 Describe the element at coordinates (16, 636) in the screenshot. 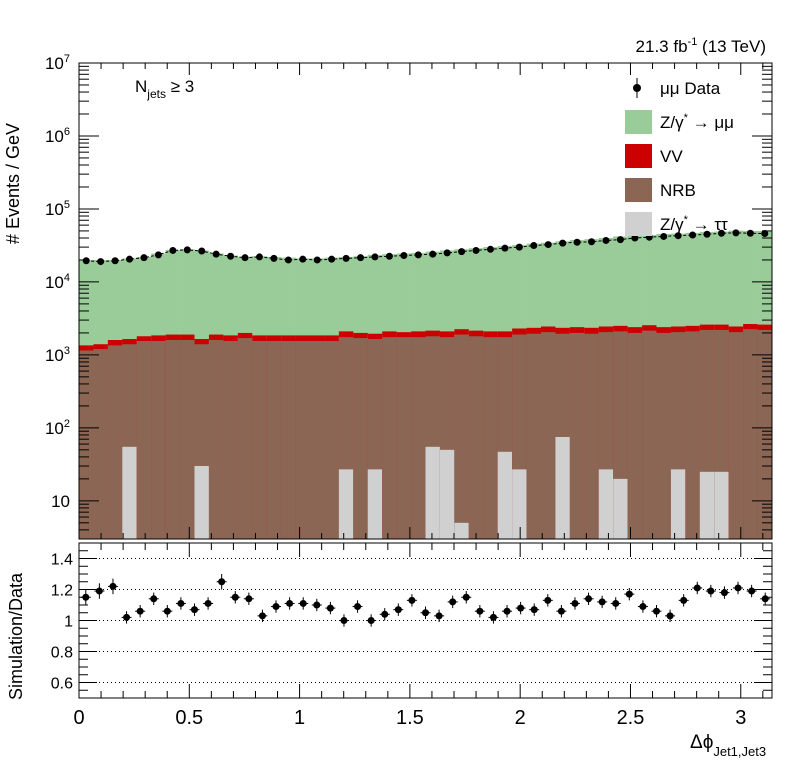

I see `ratio-y-axis-label: Simulation/Data` at that location.